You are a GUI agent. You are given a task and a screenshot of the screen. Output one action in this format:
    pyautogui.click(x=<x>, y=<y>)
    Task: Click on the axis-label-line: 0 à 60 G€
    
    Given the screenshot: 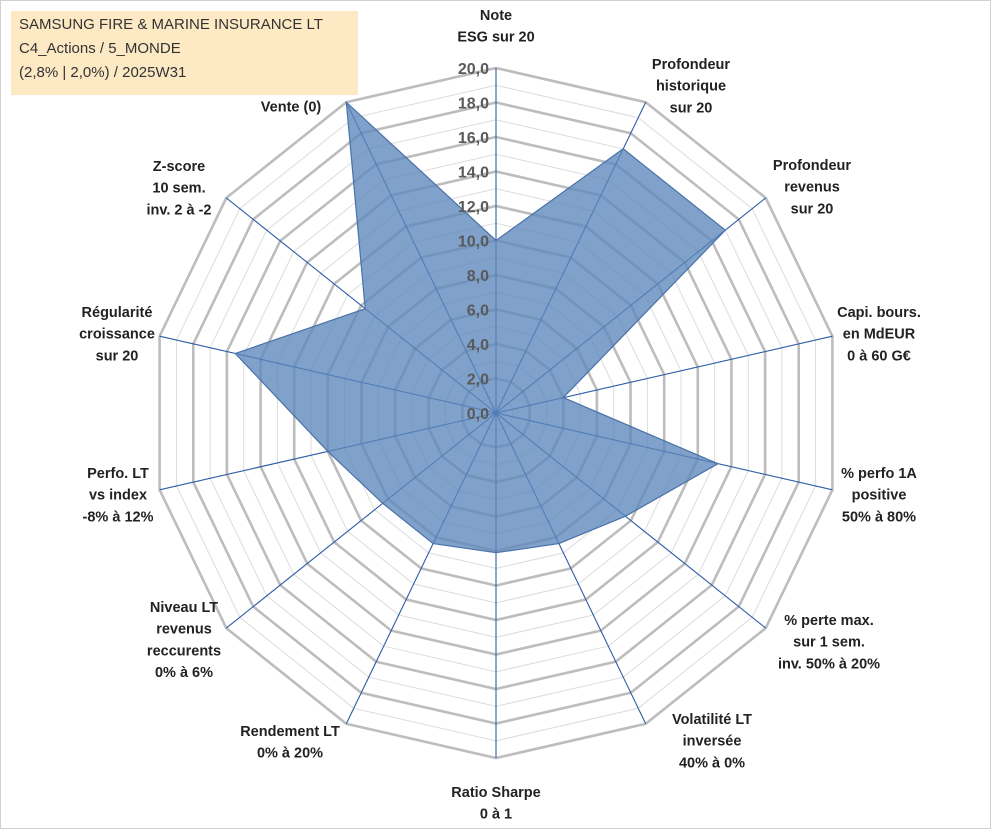 What is the action you would take?
    pyautogui.click(x=879, y=356)
    